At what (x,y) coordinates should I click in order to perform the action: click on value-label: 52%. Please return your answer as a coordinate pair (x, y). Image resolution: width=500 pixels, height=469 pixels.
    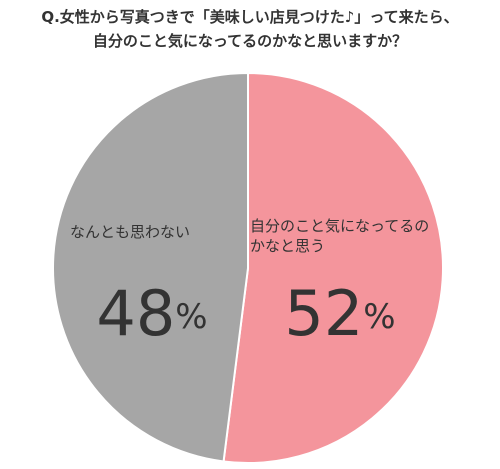
    Looking at the image, I should click on (339, 313).